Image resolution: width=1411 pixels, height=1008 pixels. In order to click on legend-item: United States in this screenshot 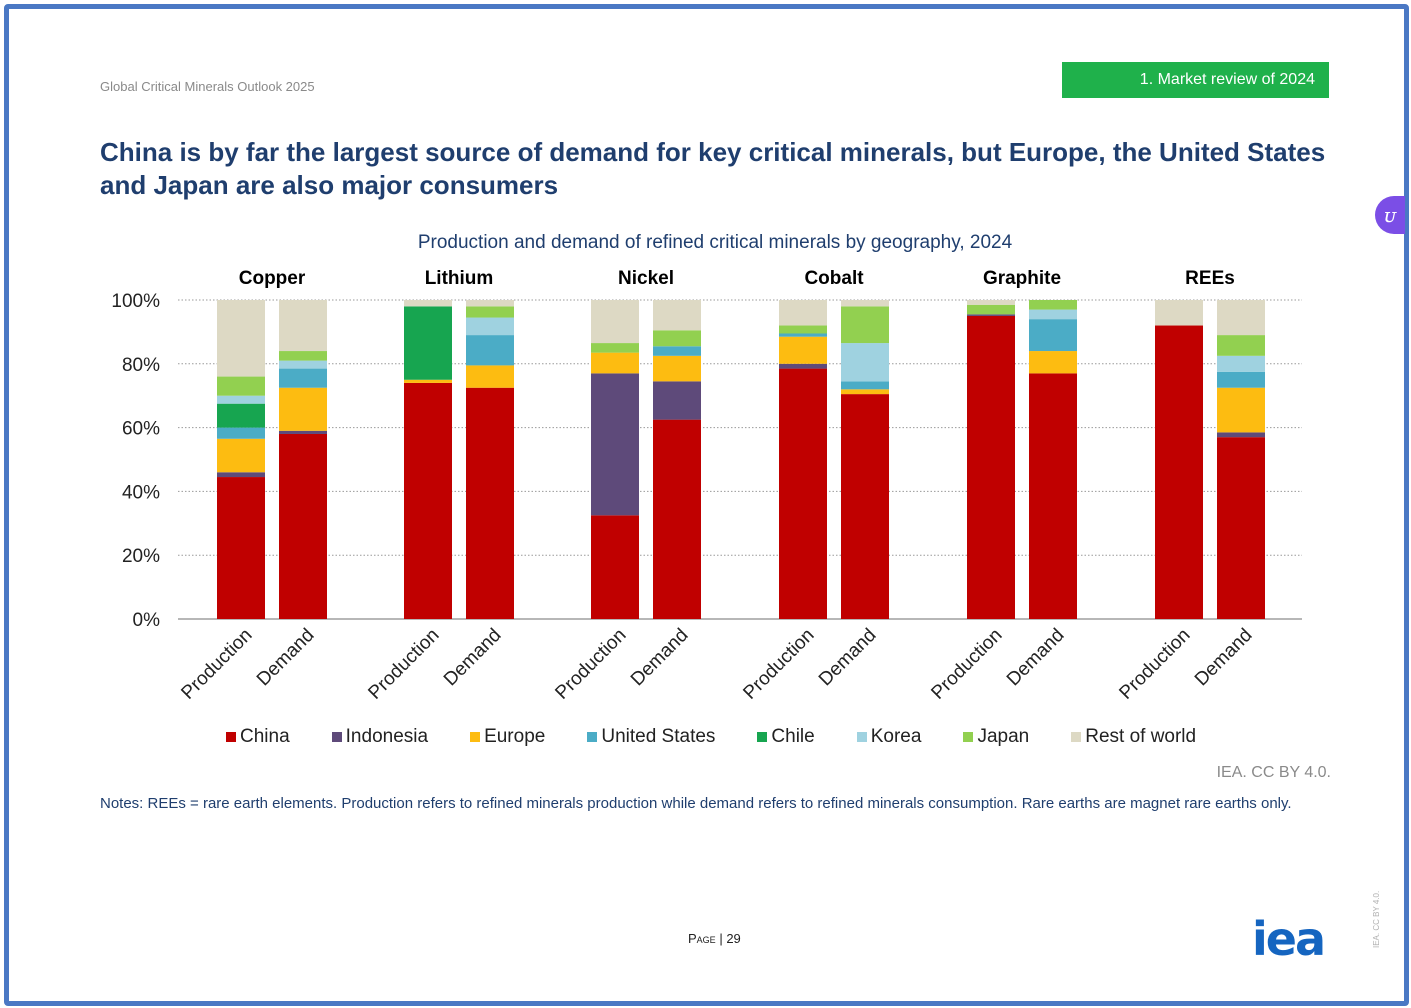, I will do `click(651, 737)`.